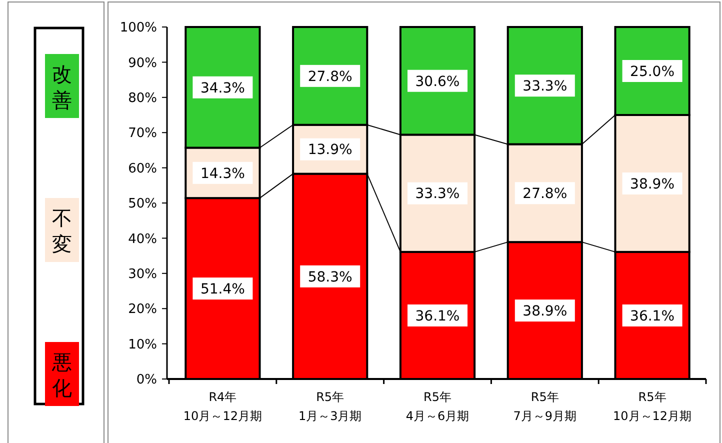 The height and width of the screenshot is (443, 722). What do you see at coordinates (138, 28) in the screenshot?
I see `y-tick-label: 100%` at bounding box center [138, 28].